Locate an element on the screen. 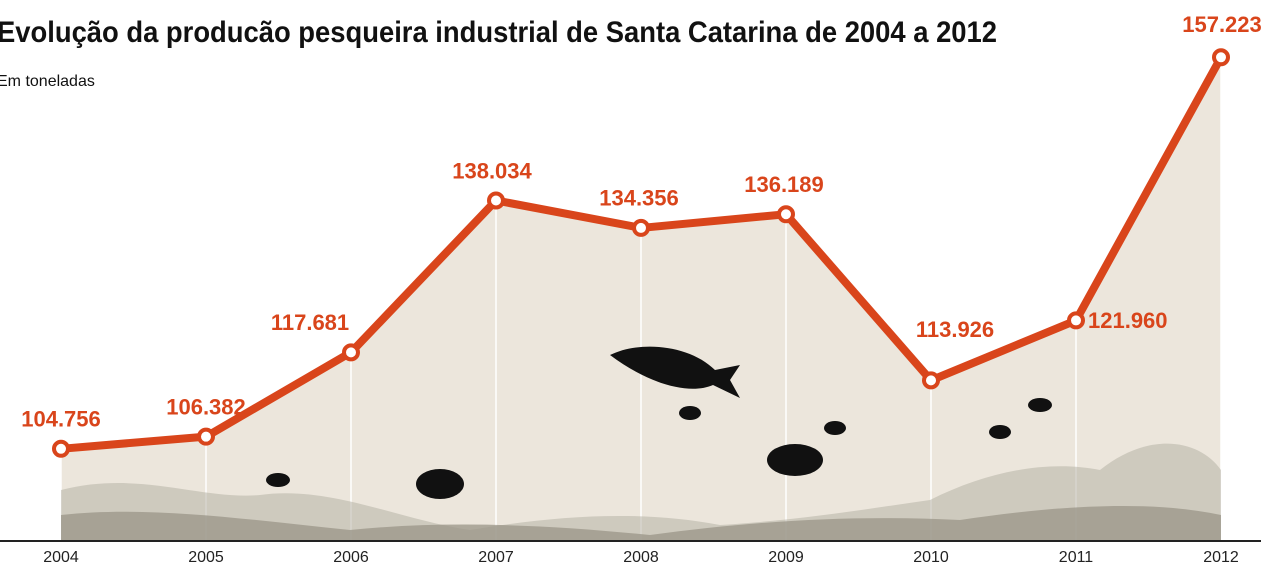 This screenshot has width=1261, height=572. x-tick-label: 2004 is located at coordinates (61, 557).